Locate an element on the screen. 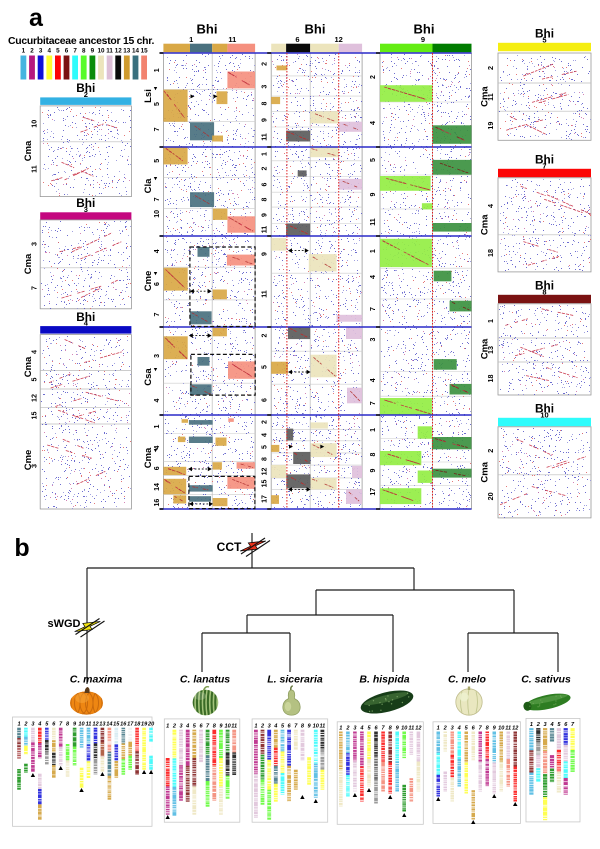 This screenshot has width=600, height=849. svg-text: a is located at coordinates (36, 18).